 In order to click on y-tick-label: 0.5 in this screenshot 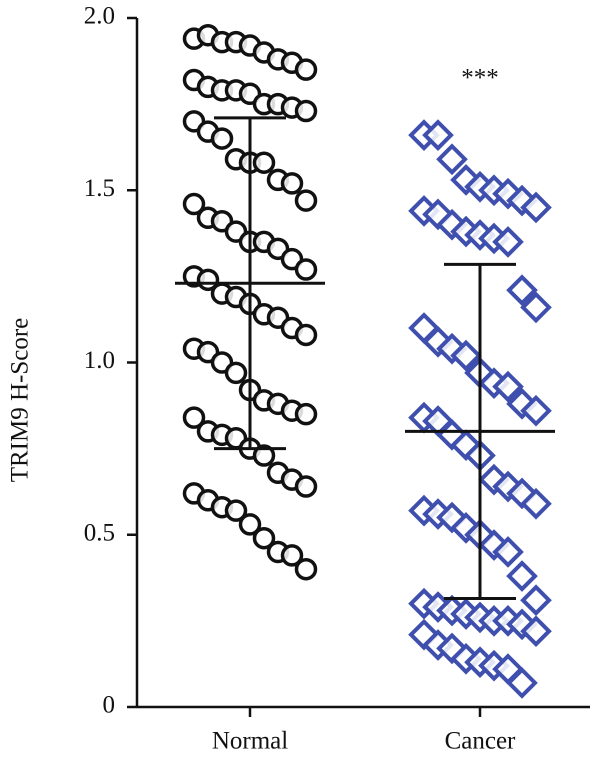, I will do `click(99, 532)`.